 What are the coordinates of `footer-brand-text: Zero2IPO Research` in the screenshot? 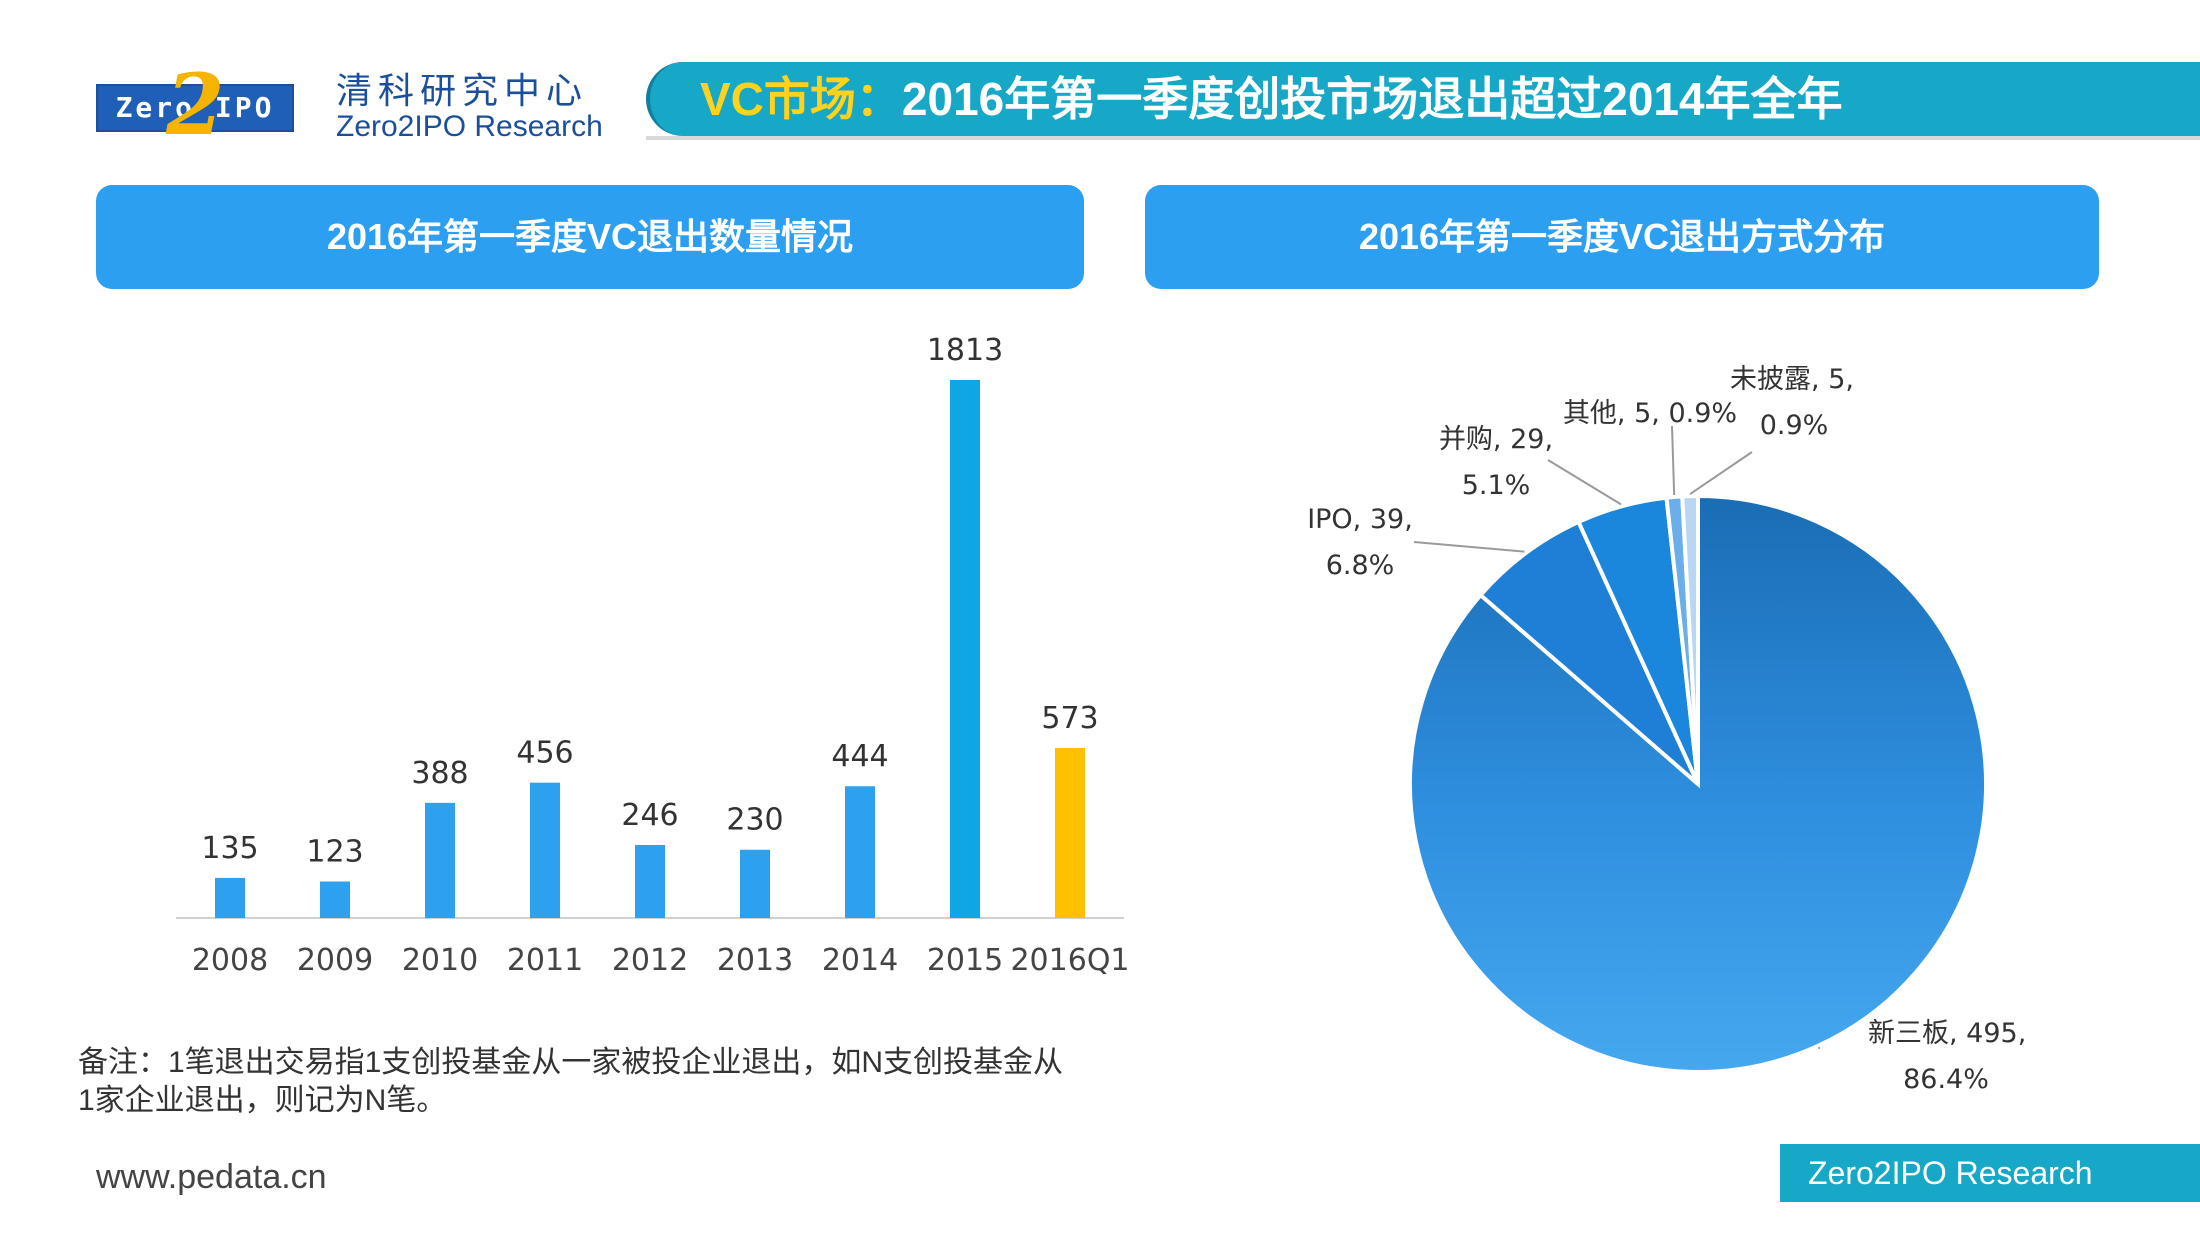 It's located at (1950, 1173).